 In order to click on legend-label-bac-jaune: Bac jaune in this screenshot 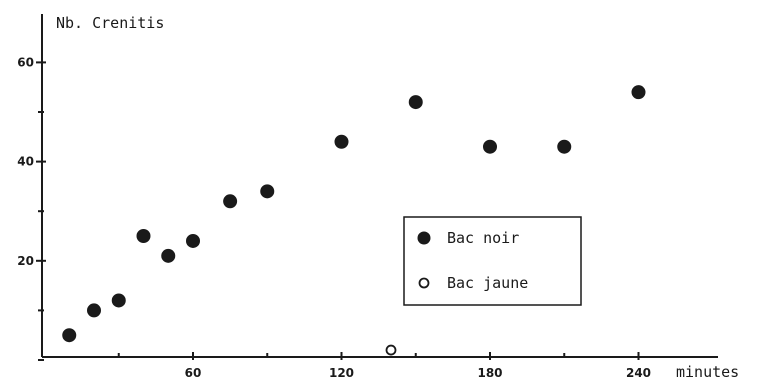, I will do `click(487, 283)`.